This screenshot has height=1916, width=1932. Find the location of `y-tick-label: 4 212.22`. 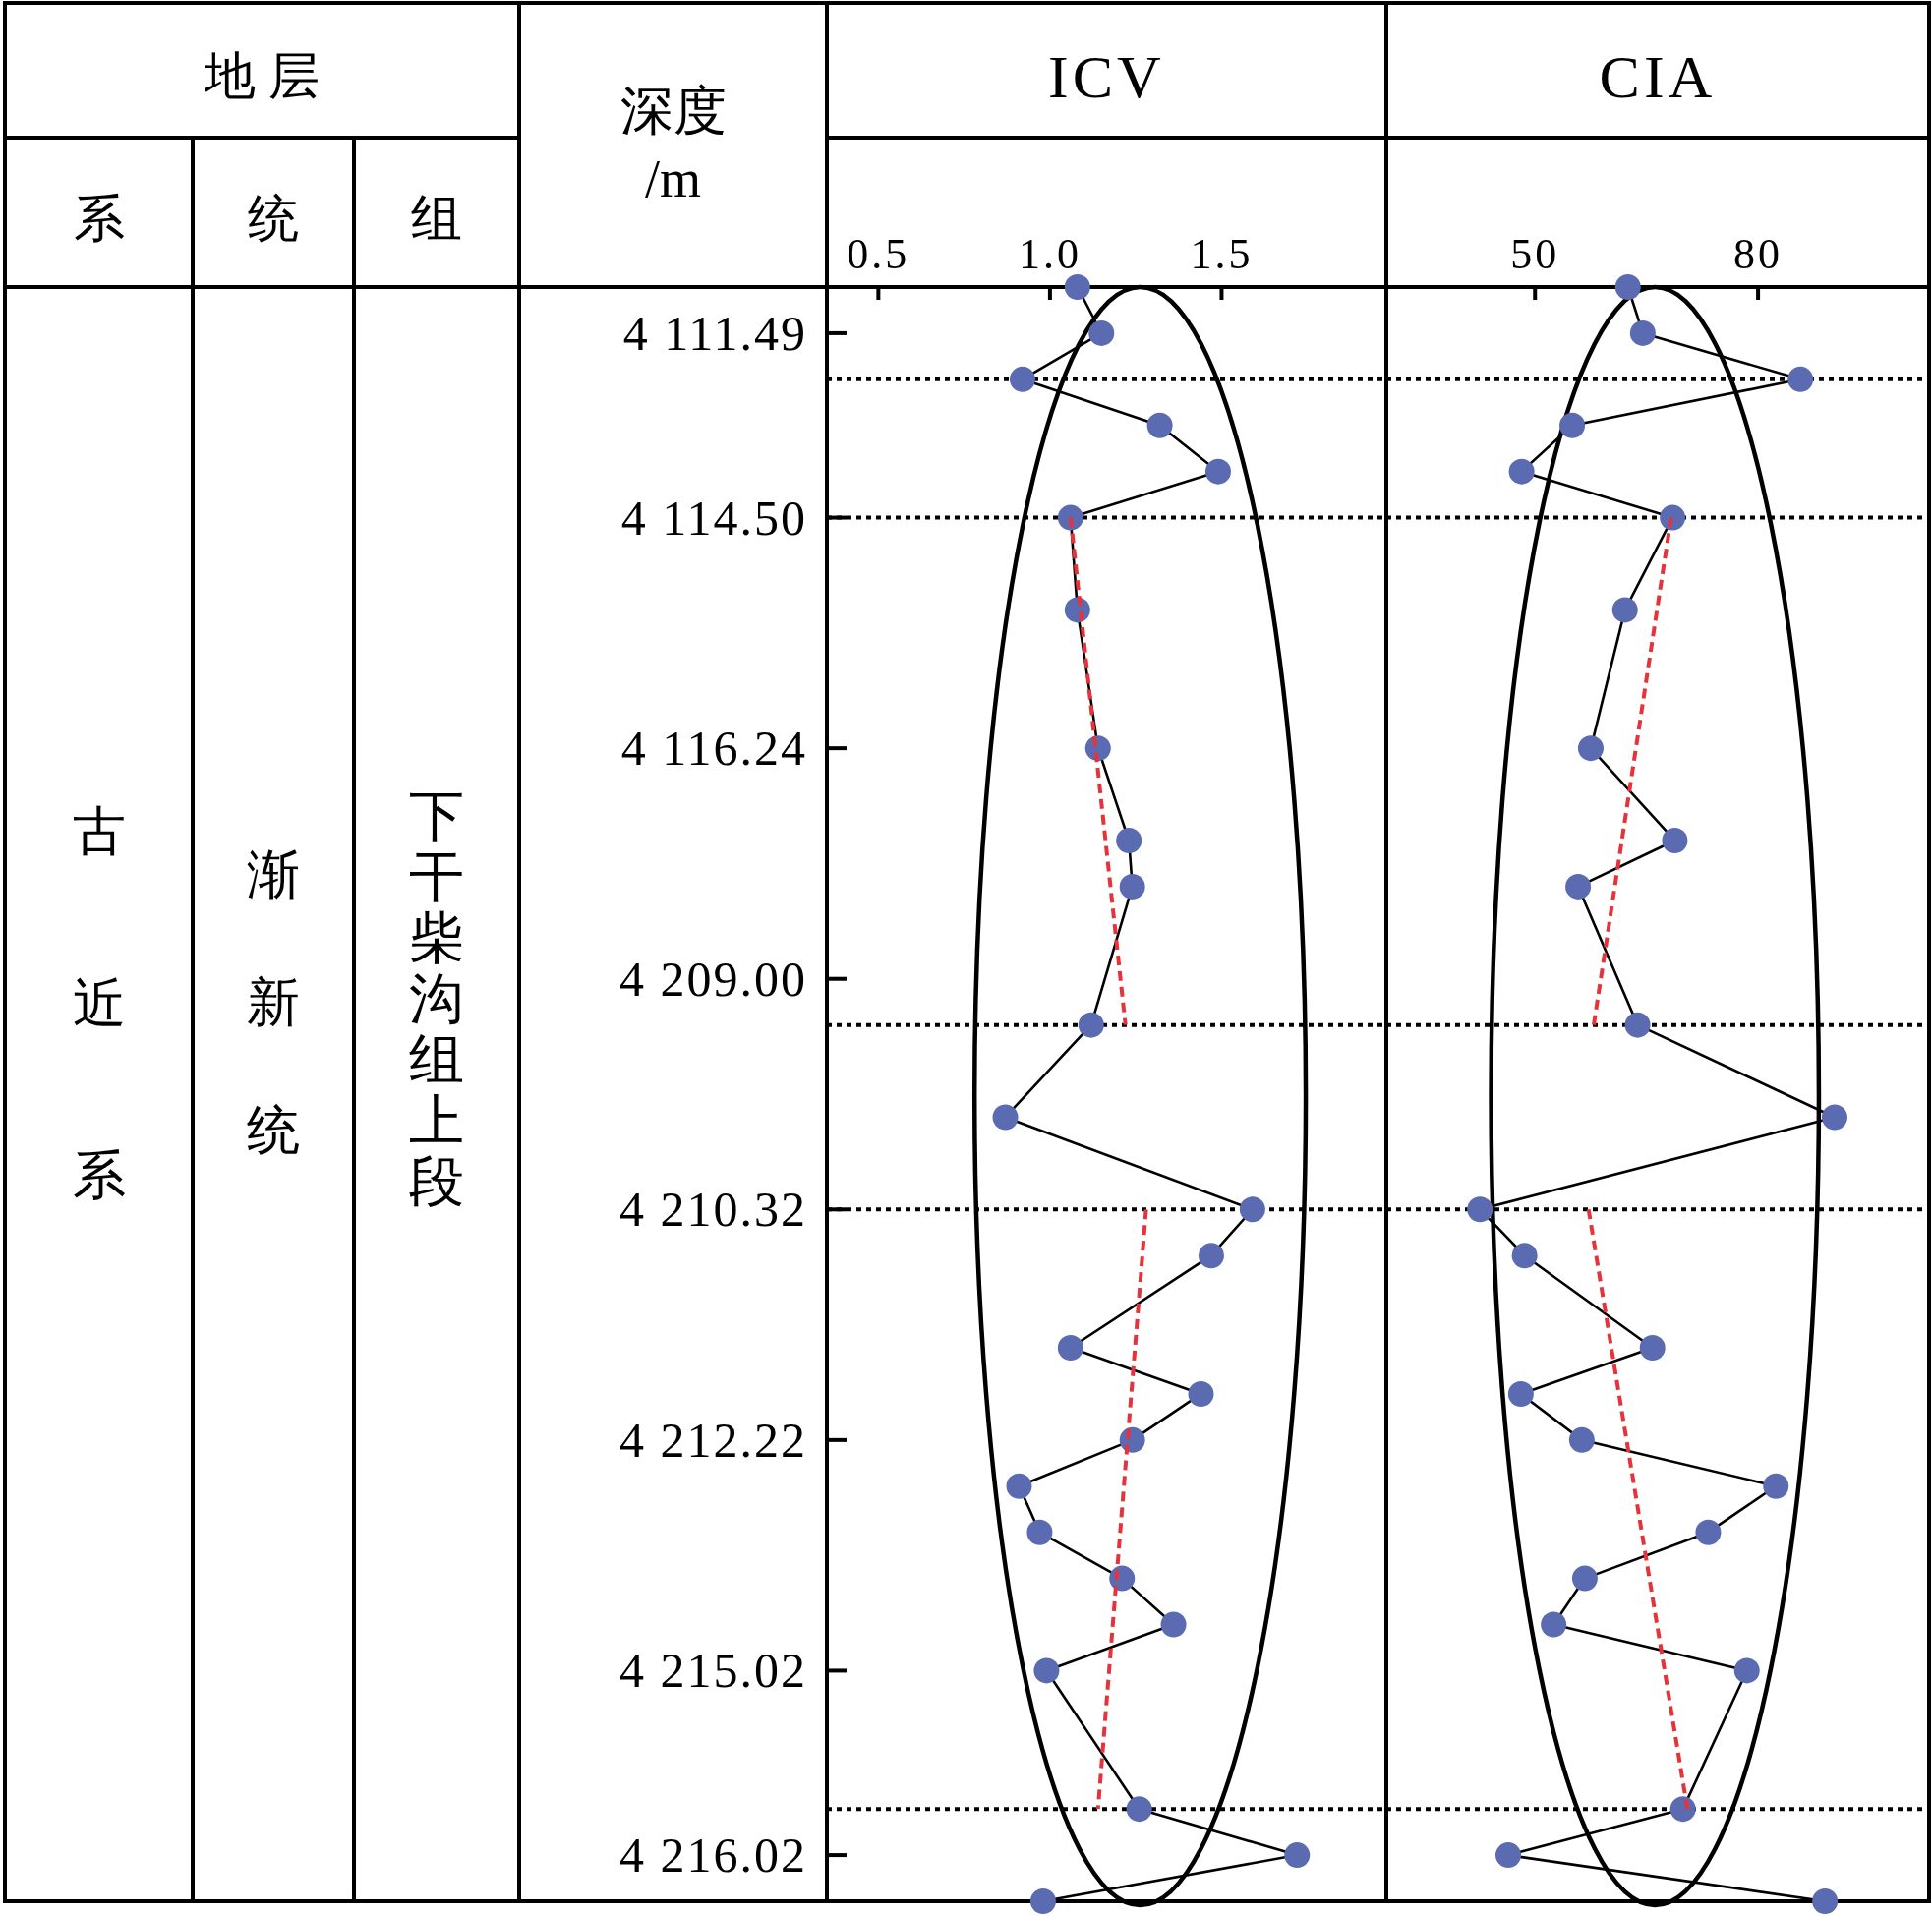

y-tick-label: 4 212.22 is located at coordinates (713, 1440).